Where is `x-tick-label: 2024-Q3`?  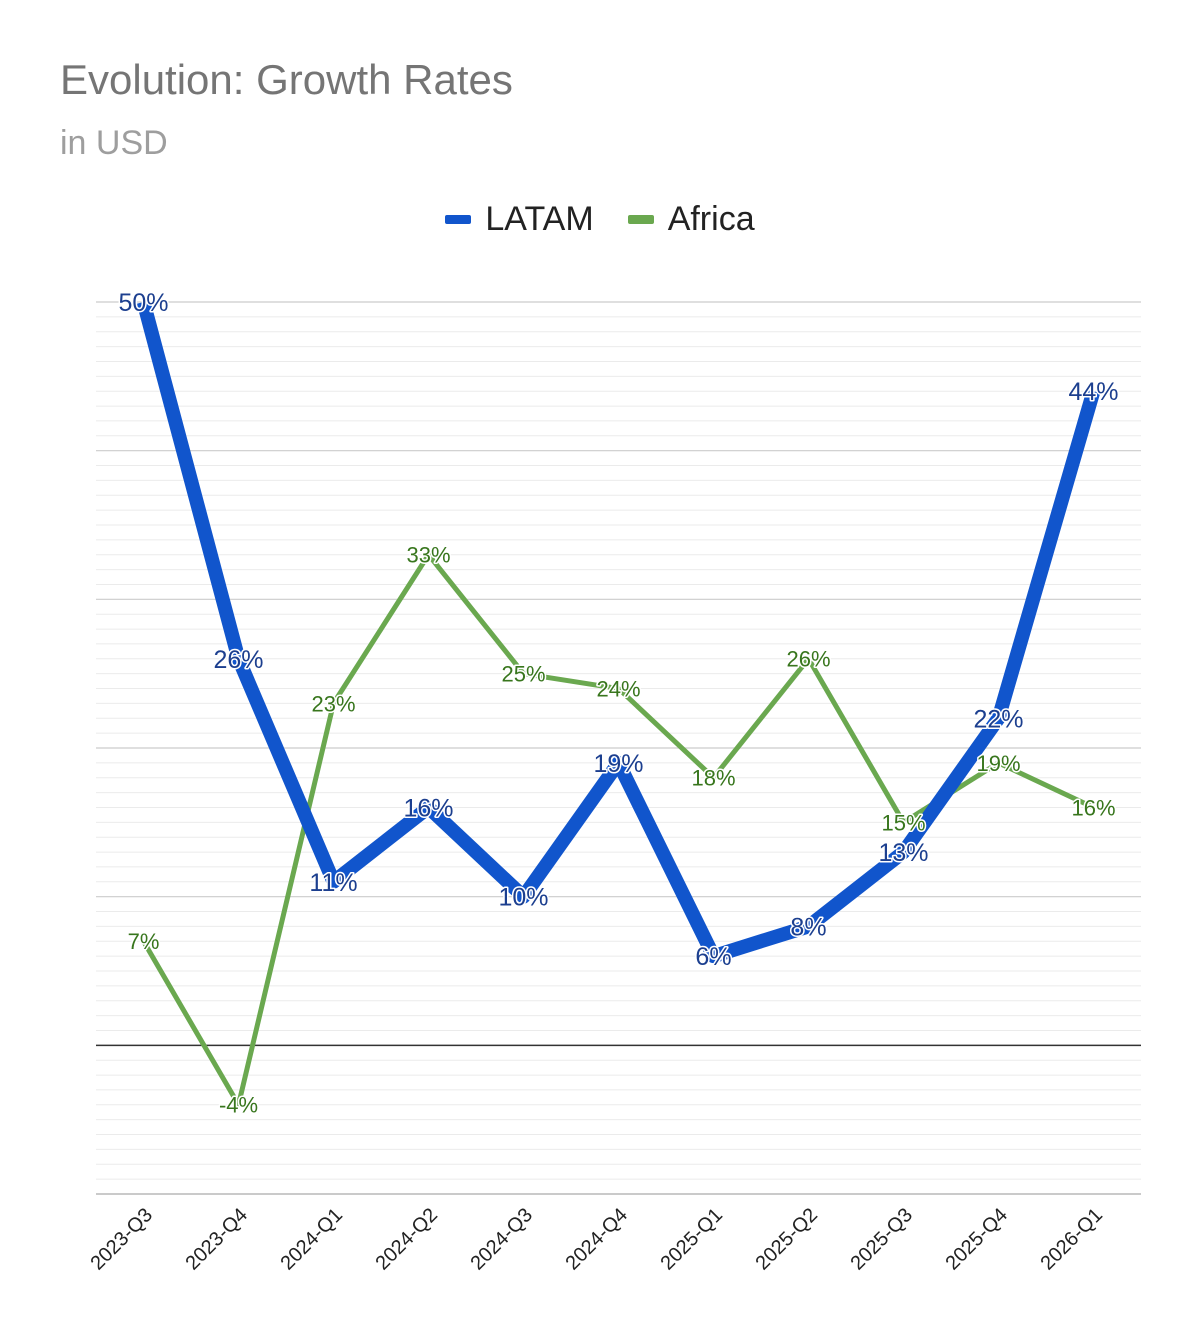
x-tick-label: 2024-Q3 is located at coordinates (501, 1239).